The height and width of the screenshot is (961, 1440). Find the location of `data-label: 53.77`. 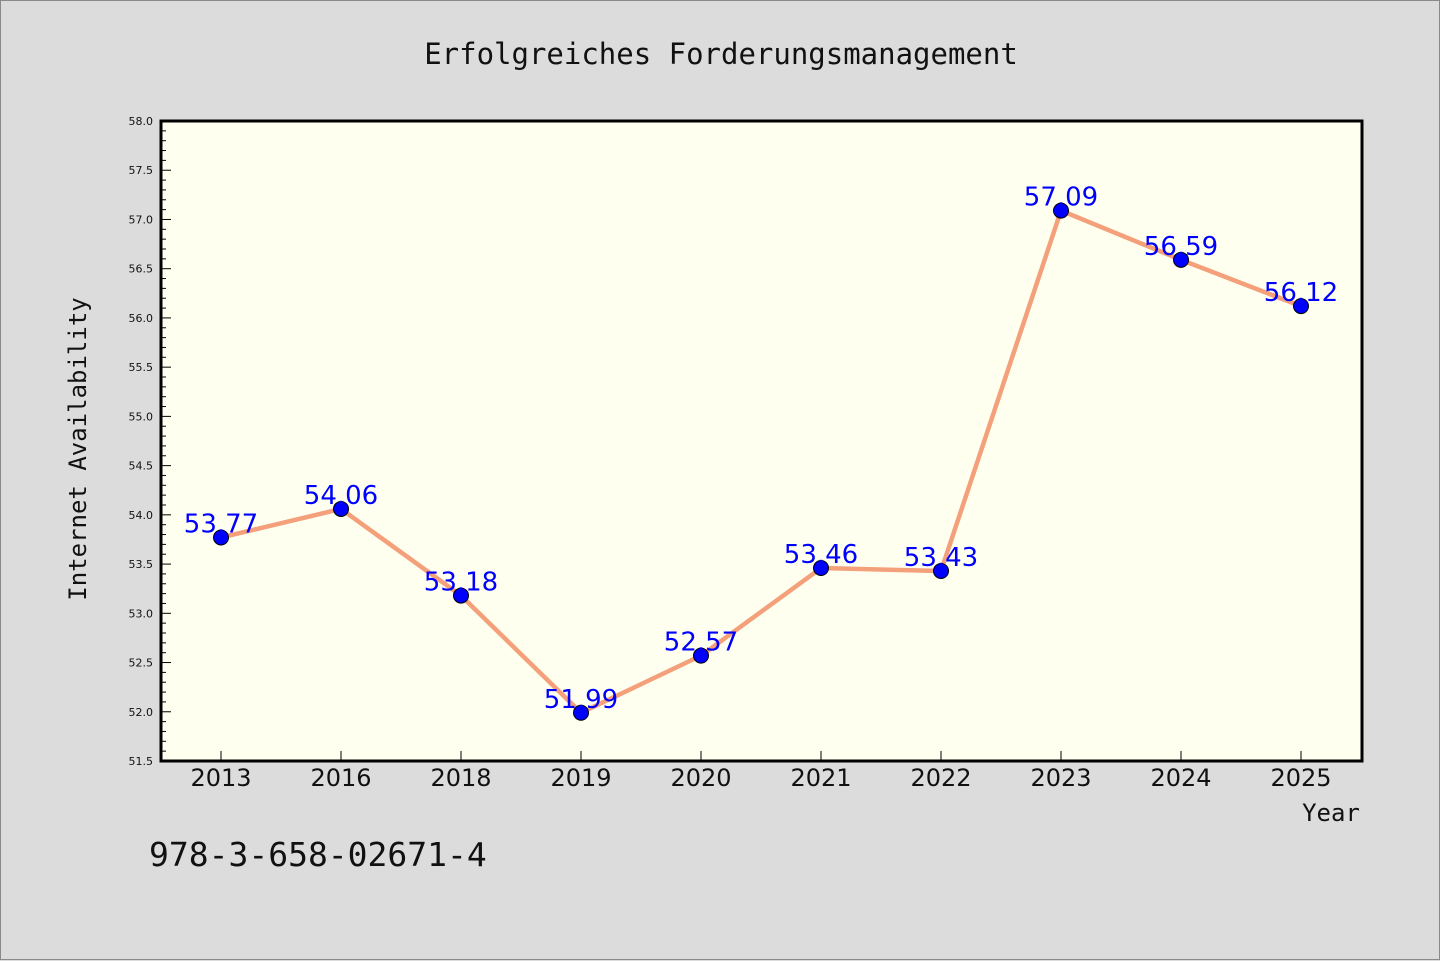

data-label: 53.77 is located at coordinates (221, 524).